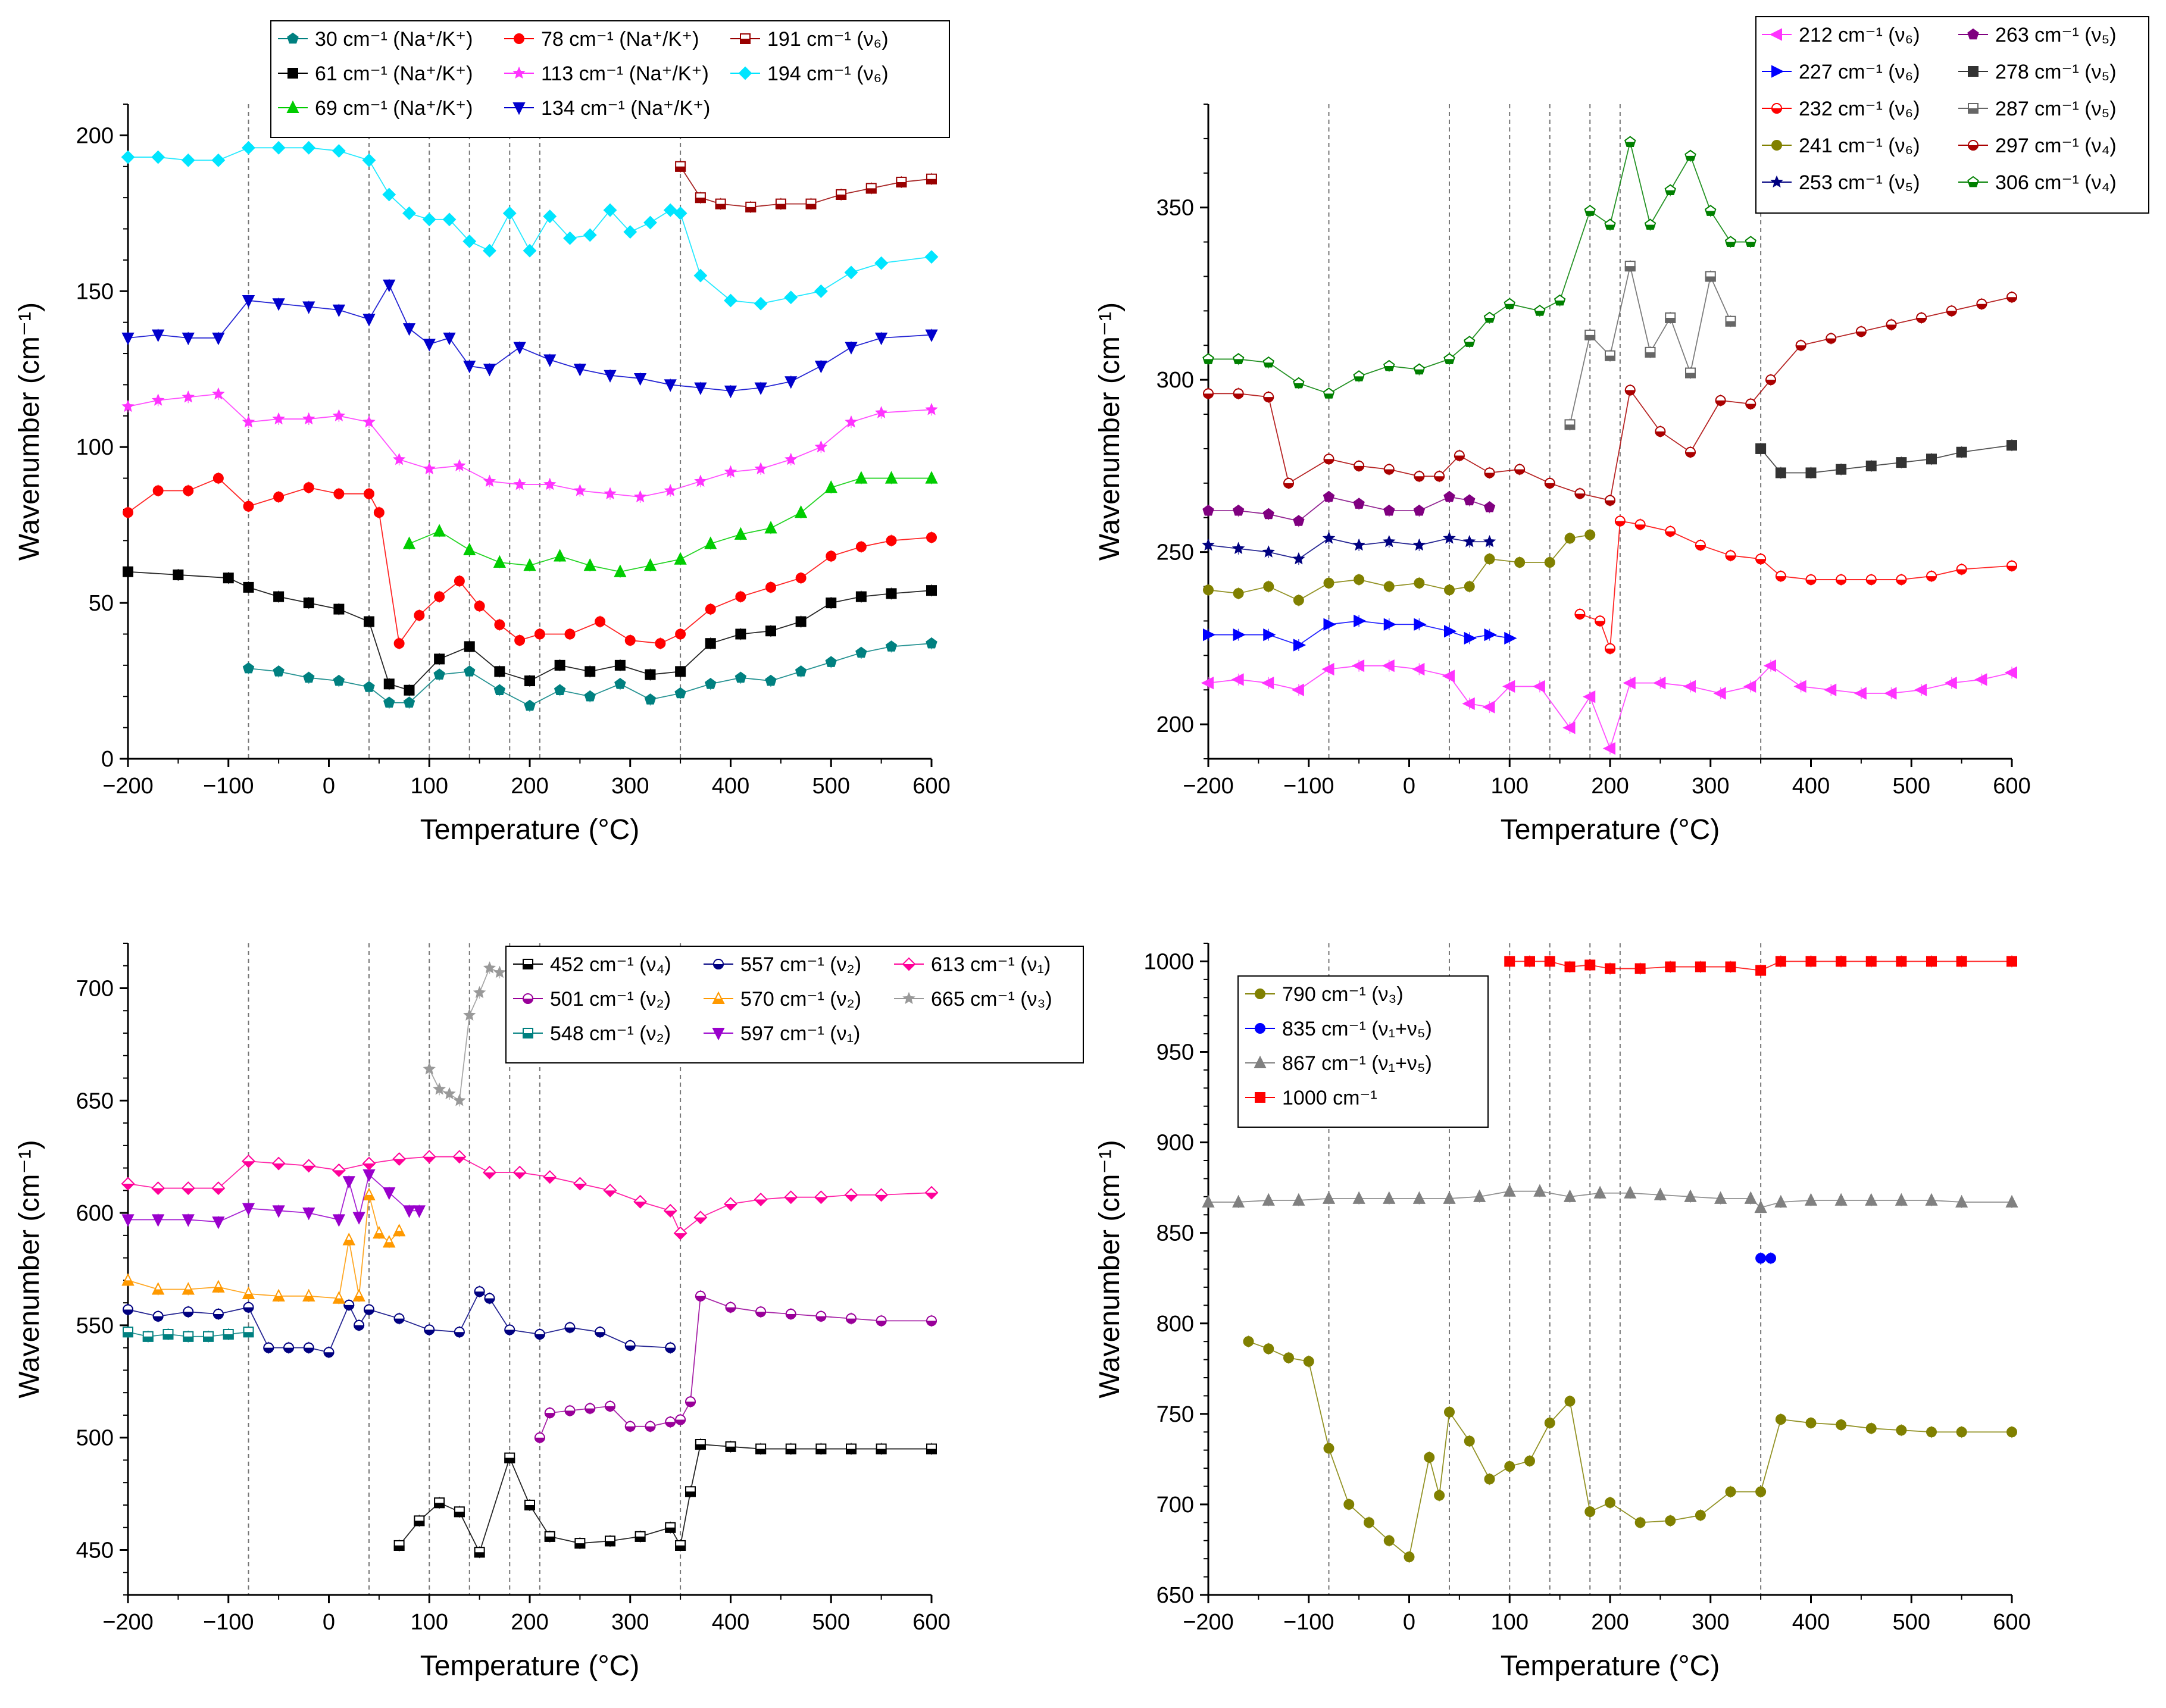 The height and width of the screenshot is (1708, 2166). Describe the element at coordinates (828, 39) in the screenshot. I see `legend-label: 191 cm⁻¹ (ν₆)` at that location.